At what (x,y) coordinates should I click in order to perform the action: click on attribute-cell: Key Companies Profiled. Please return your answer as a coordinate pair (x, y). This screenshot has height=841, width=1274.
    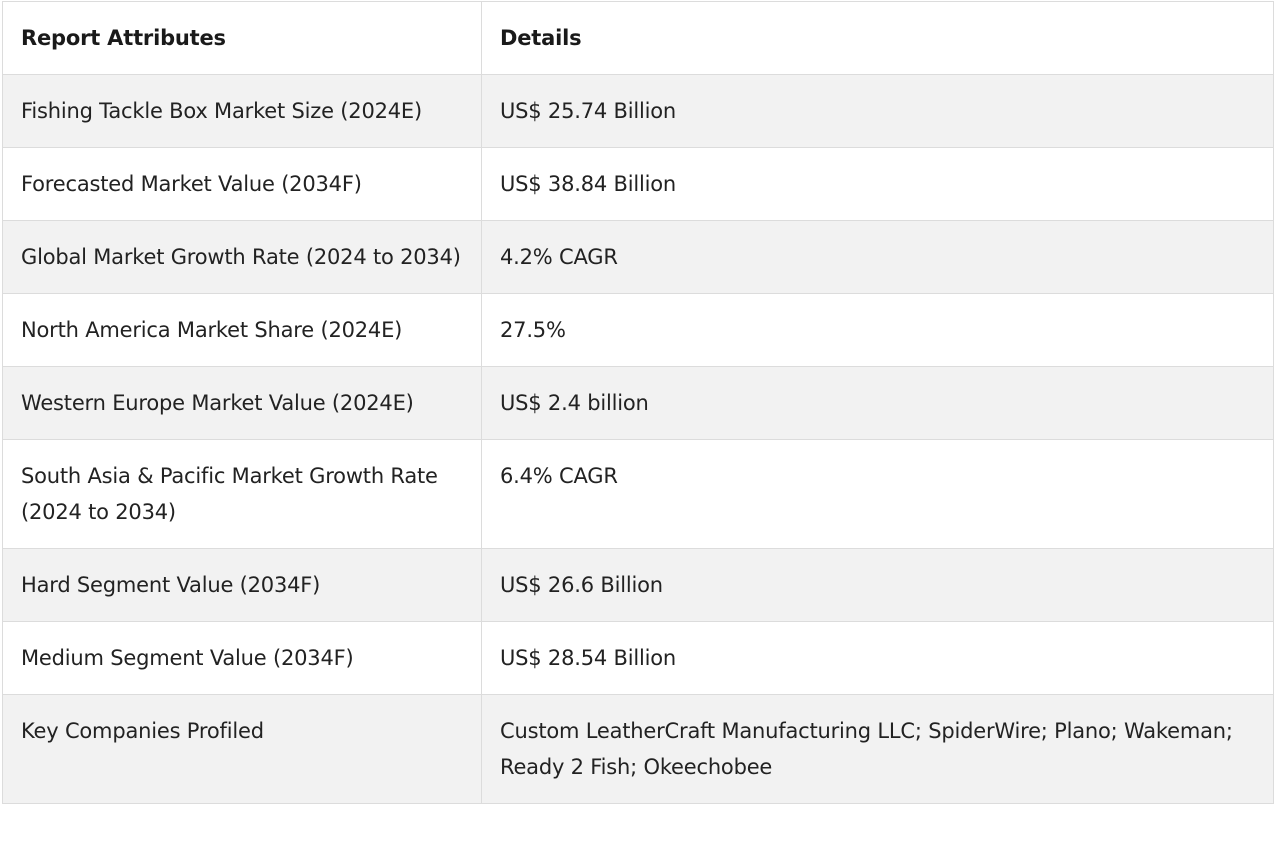
    Looking at the image, I should click on (242, 749).